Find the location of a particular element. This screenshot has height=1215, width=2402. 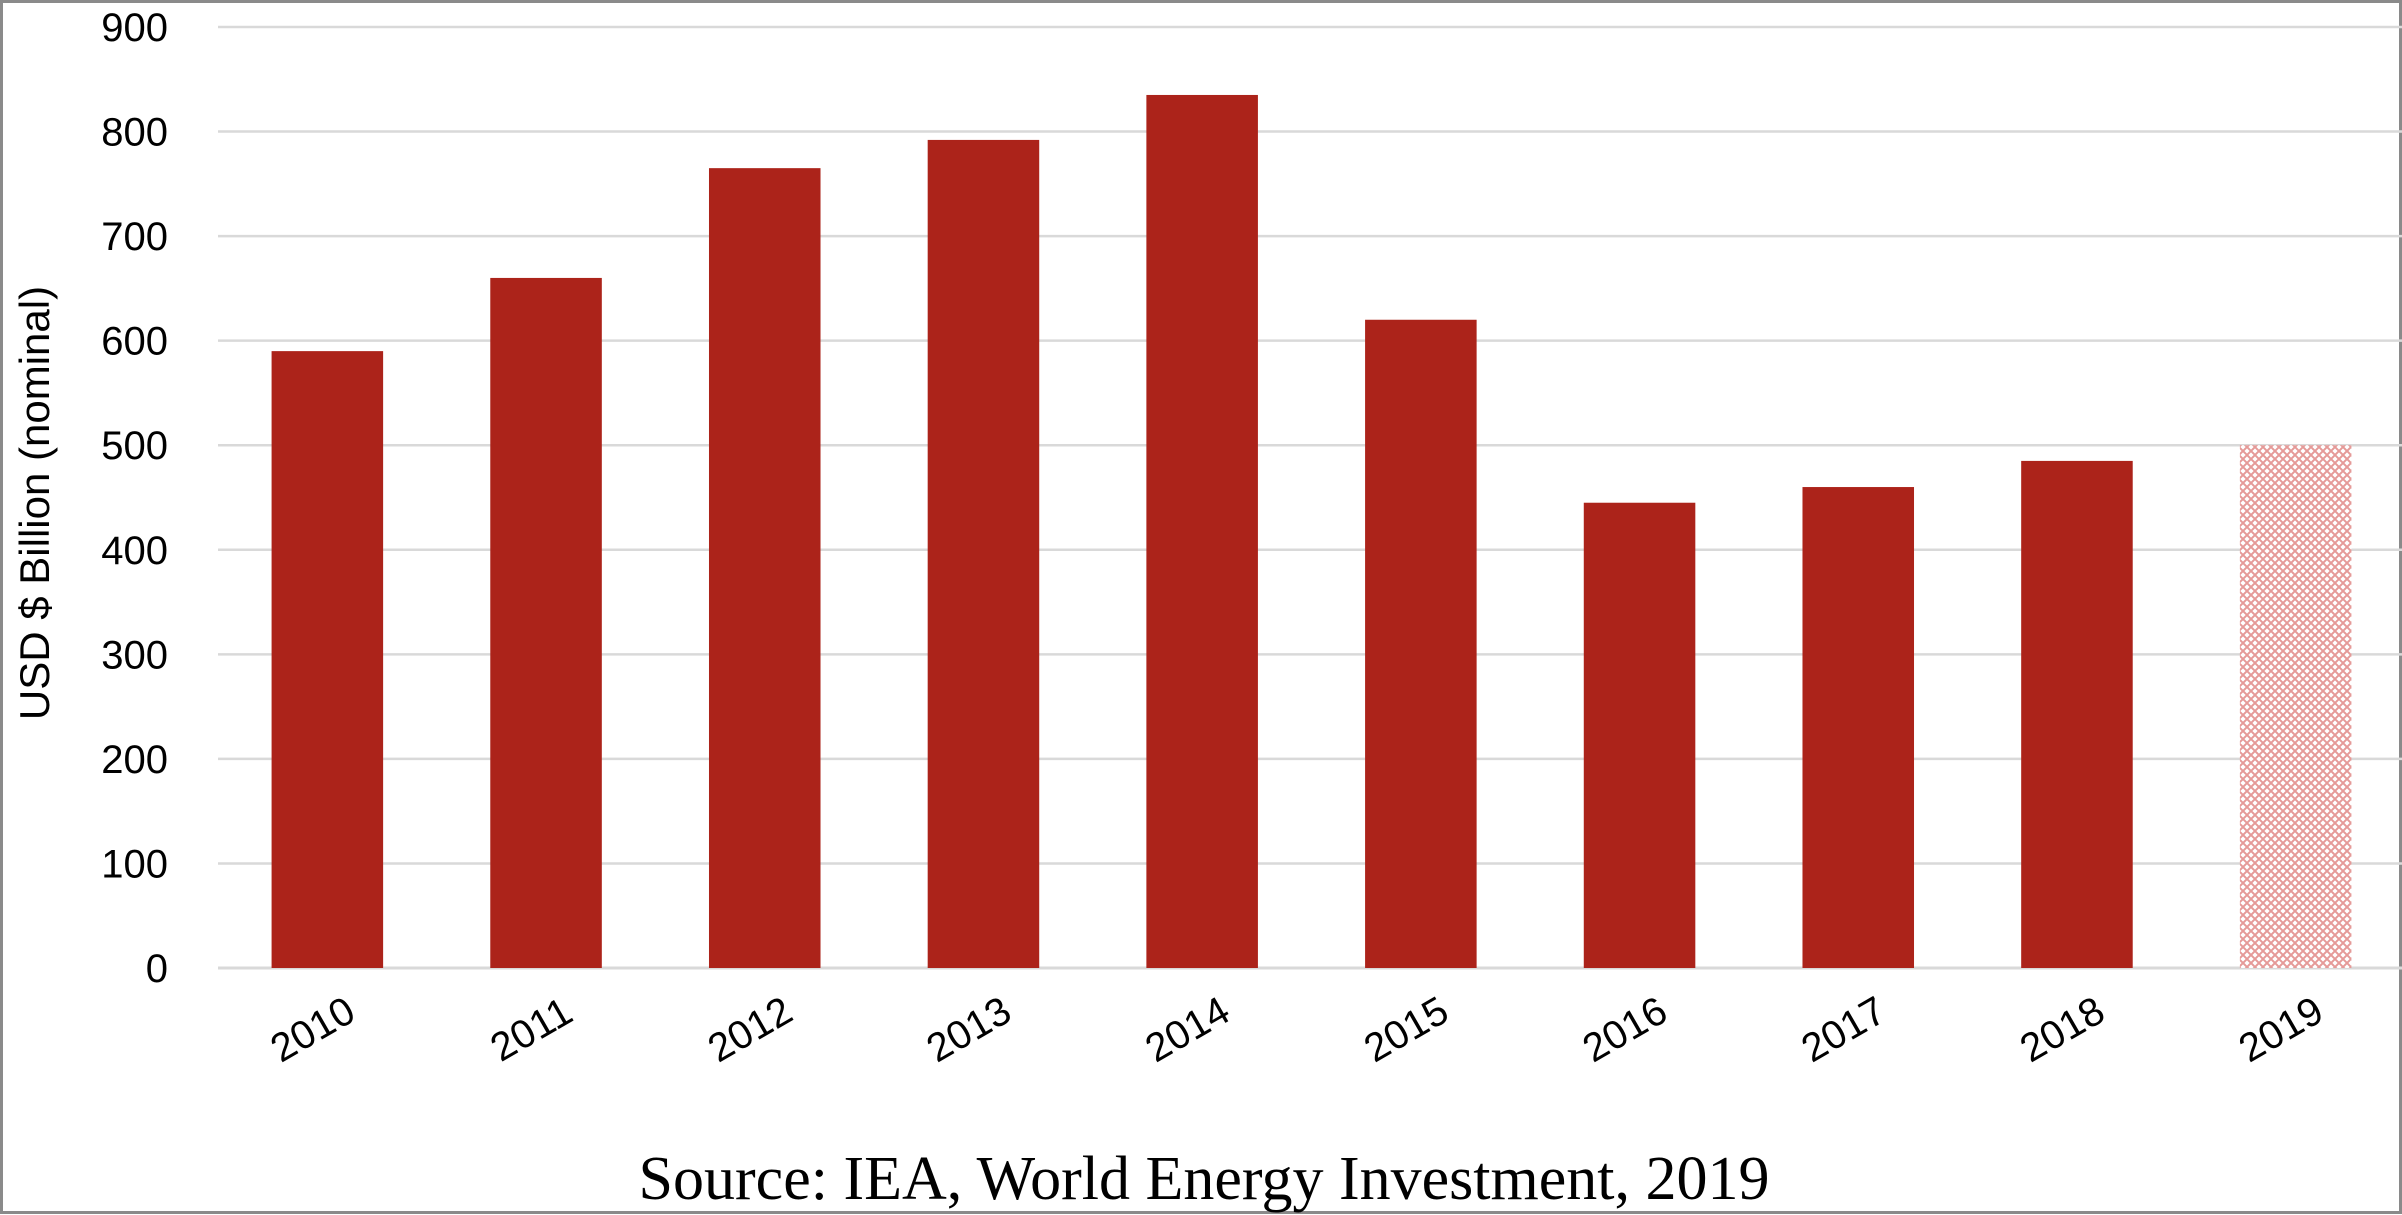

x-tick-label: 2017 is located at coordinates (1843, 1029).